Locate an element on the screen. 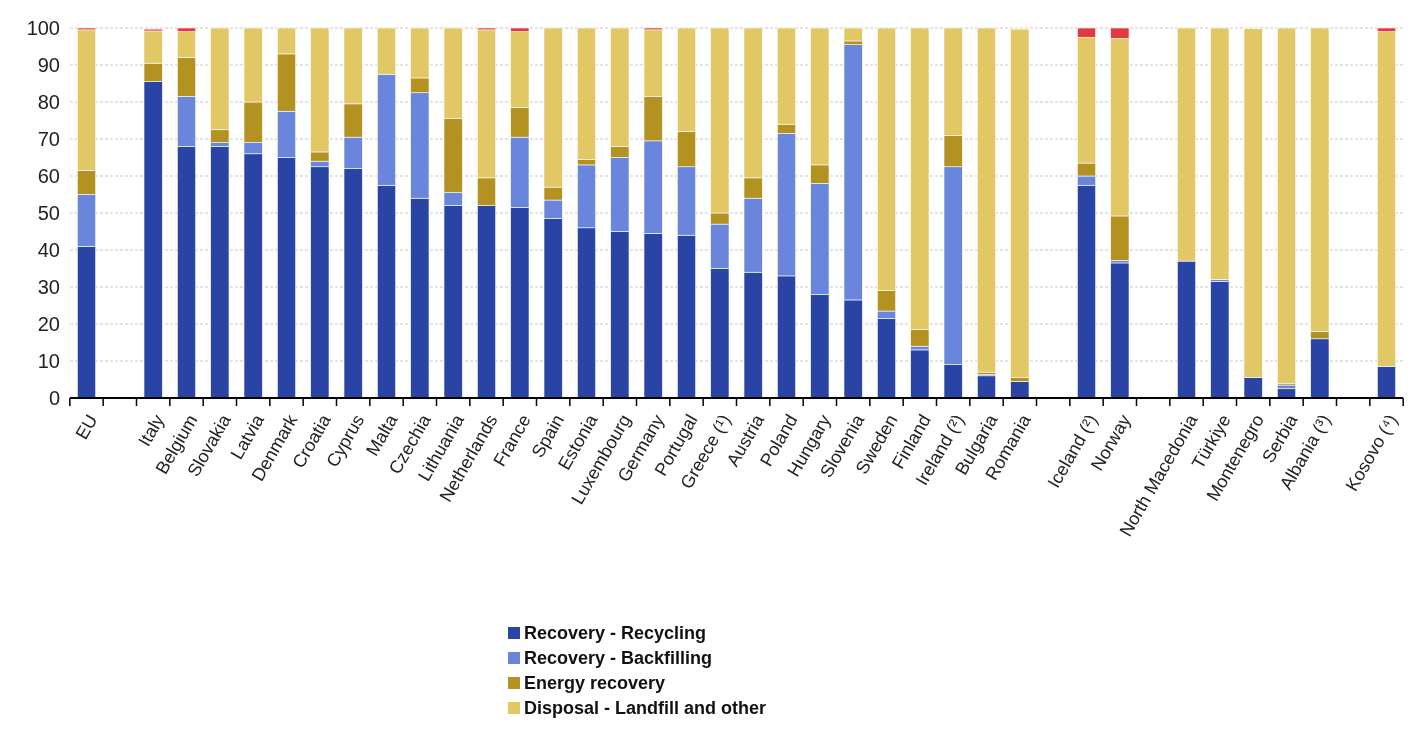  y-tick-label: 40 is located at coordinates (48, 250).